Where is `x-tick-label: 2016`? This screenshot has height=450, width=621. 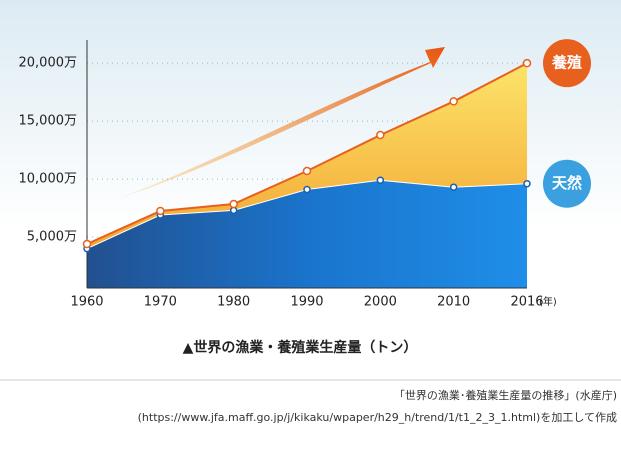 x-tick-label: 2016 is located at coordinates (526, 302).